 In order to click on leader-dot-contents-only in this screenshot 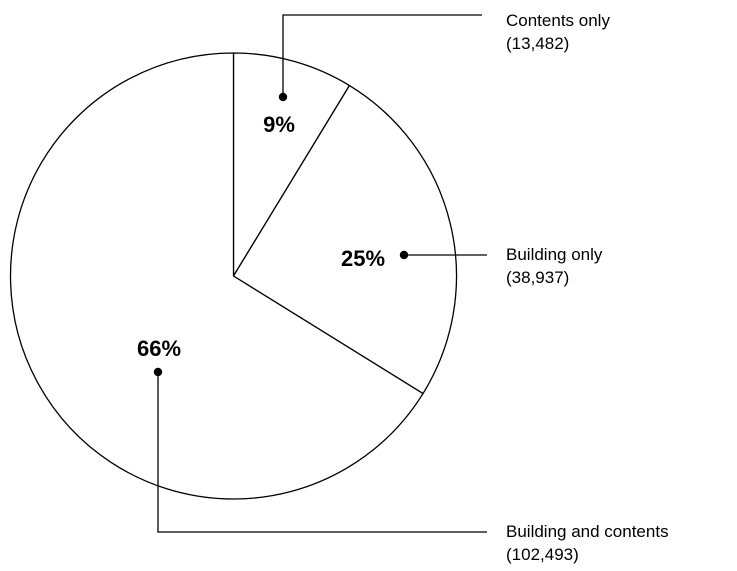, I will do `click(283, 97)`.